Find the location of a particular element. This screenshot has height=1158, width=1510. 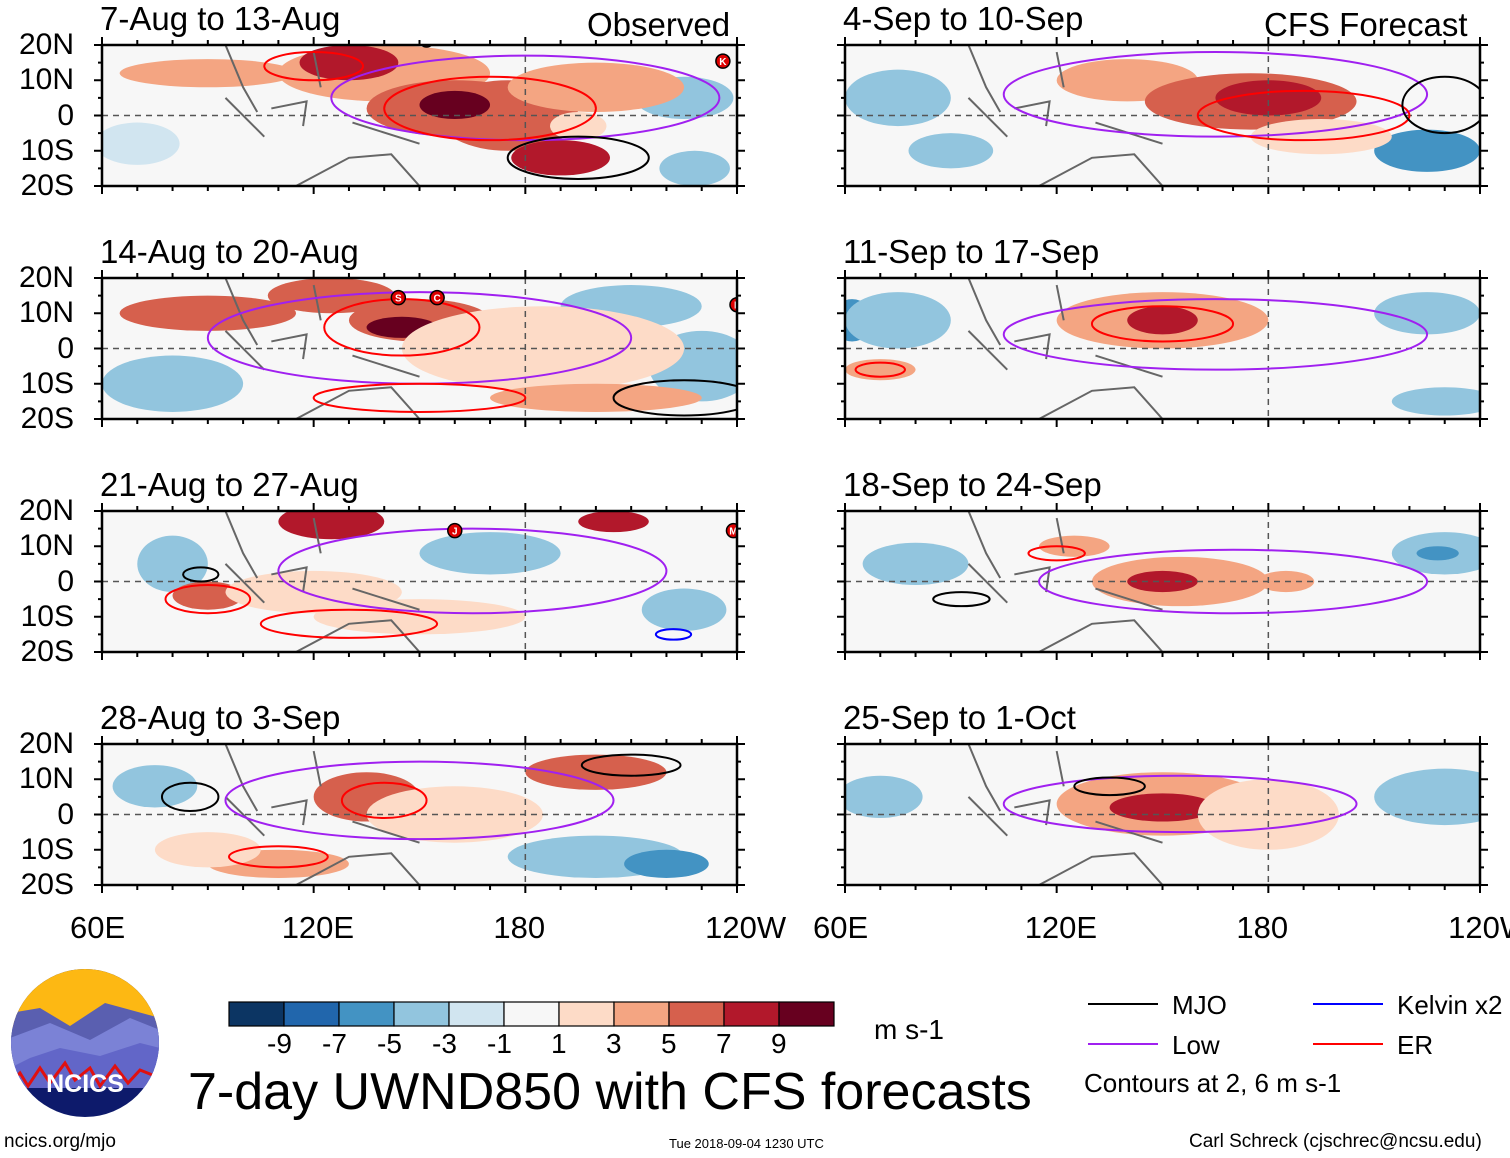

panel-title: 14-Aug to 20-Aug is located at coordinates (229, 251).